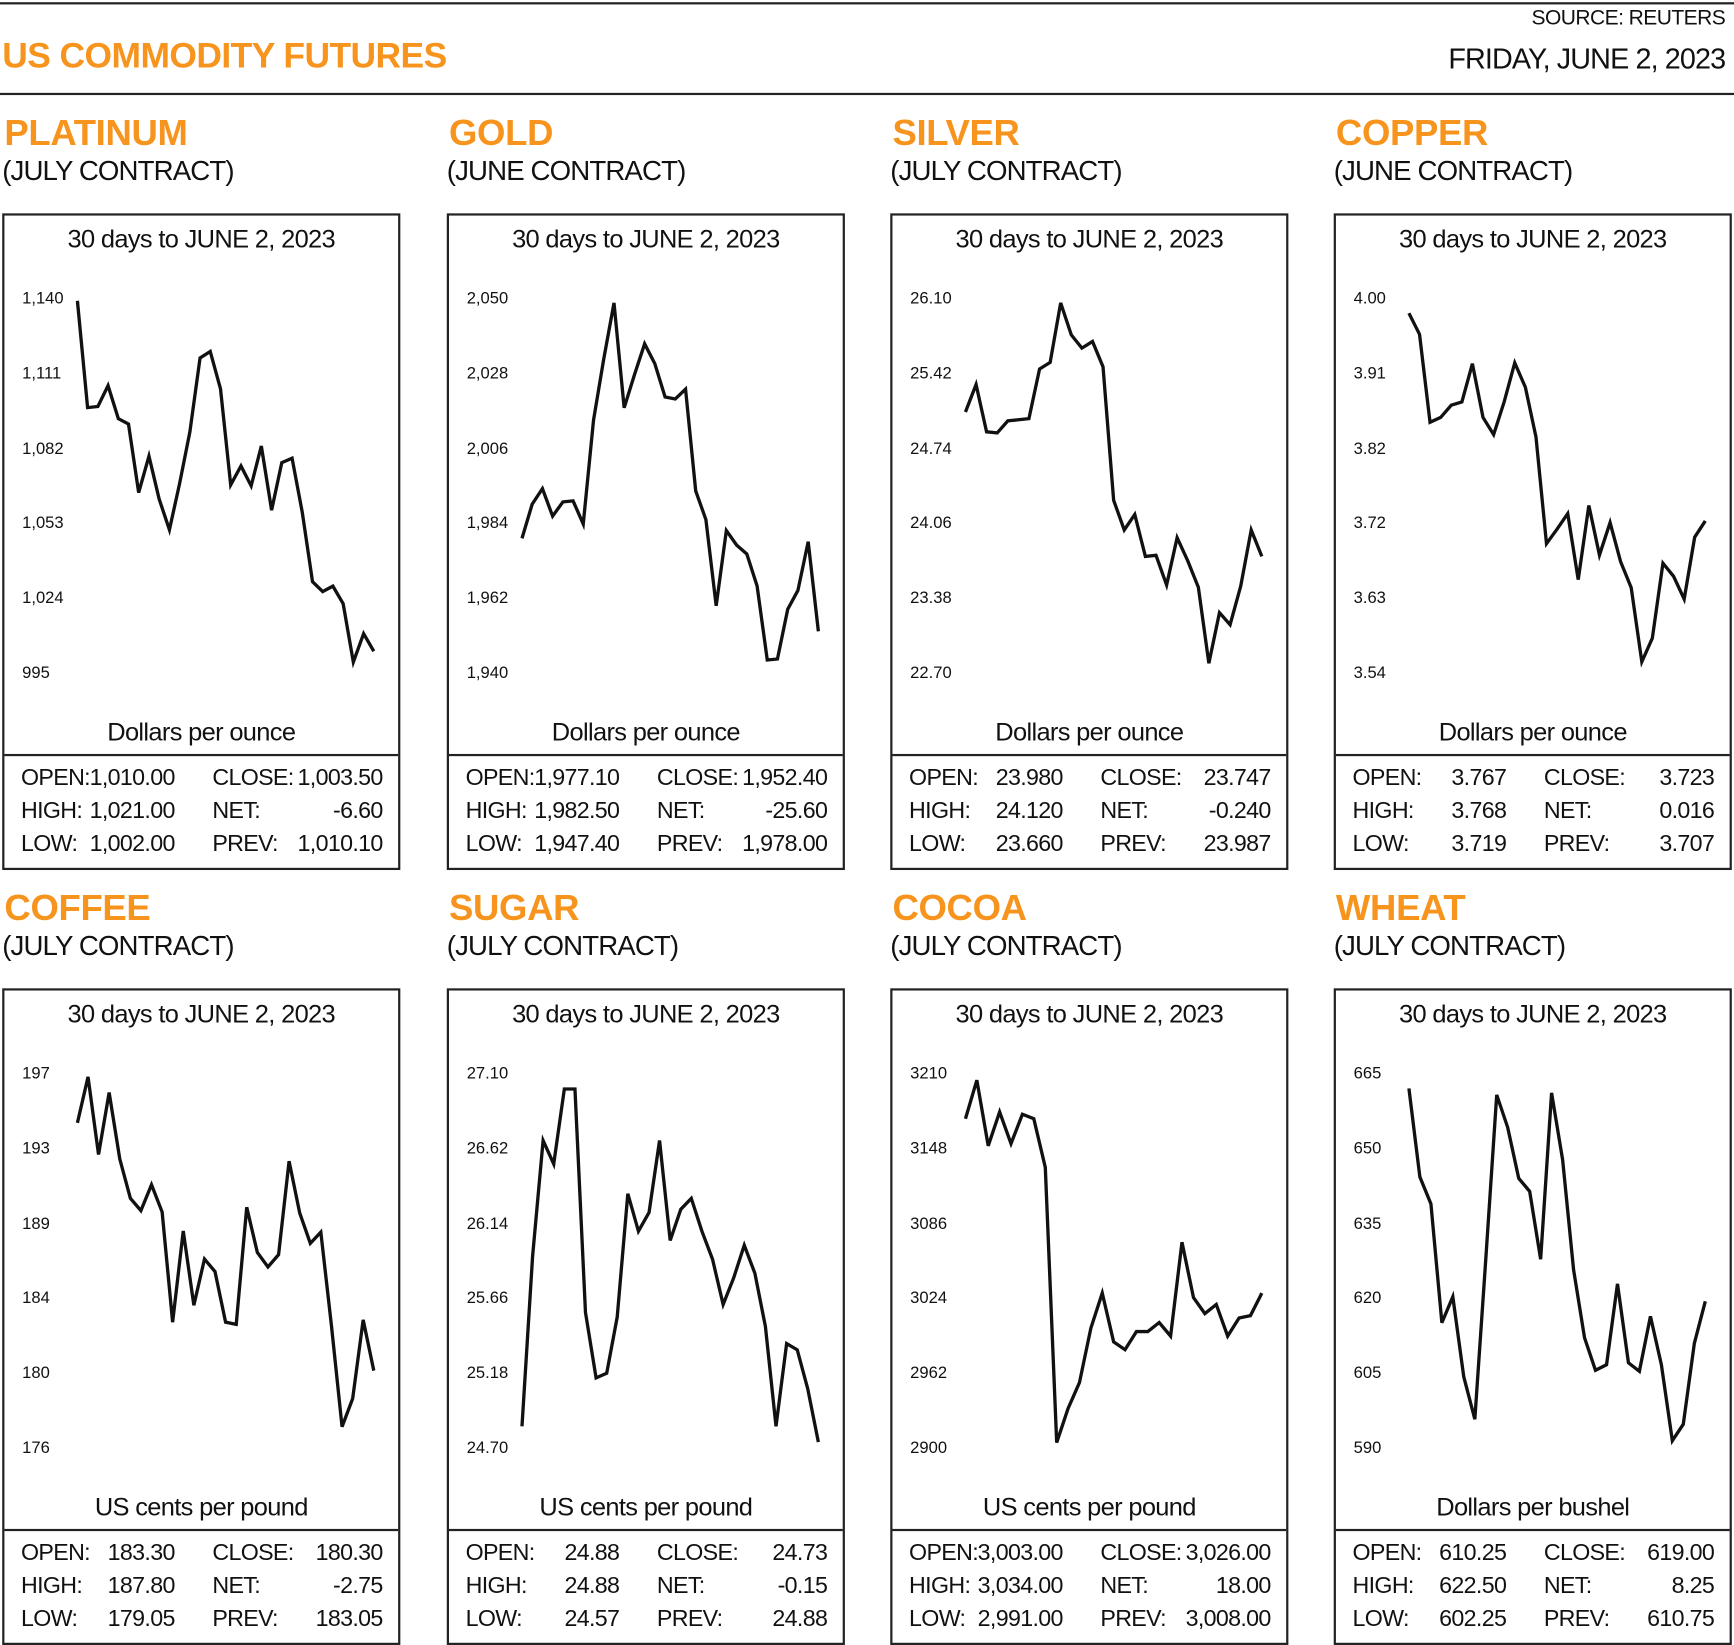 The height and width of the screenshot is (1645, 1734). I want to click on commodity-name: GOLD, so click(501, 132).